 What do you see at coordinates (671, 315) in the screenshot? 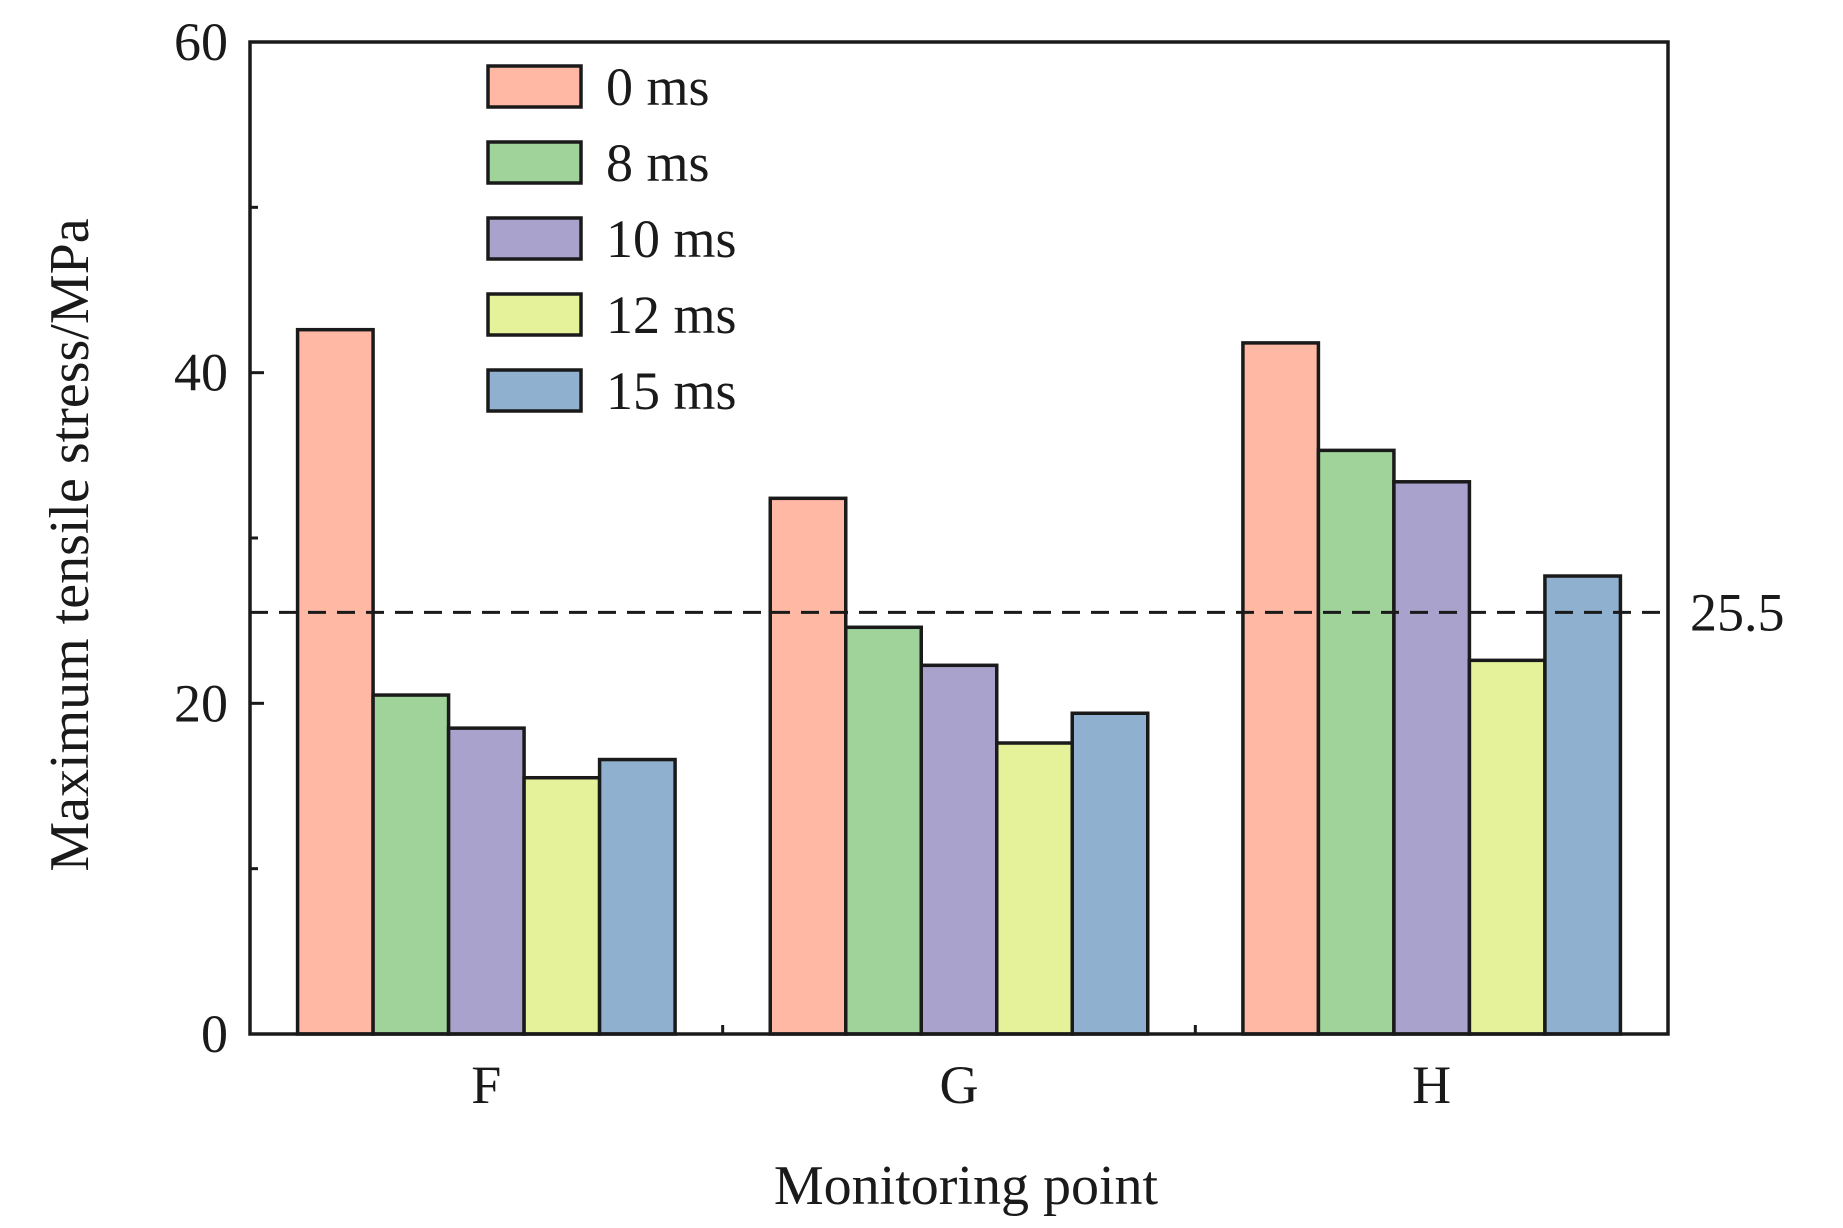
I see `legend-label-12ms: 12 ms` at bounding box center [671, 315].